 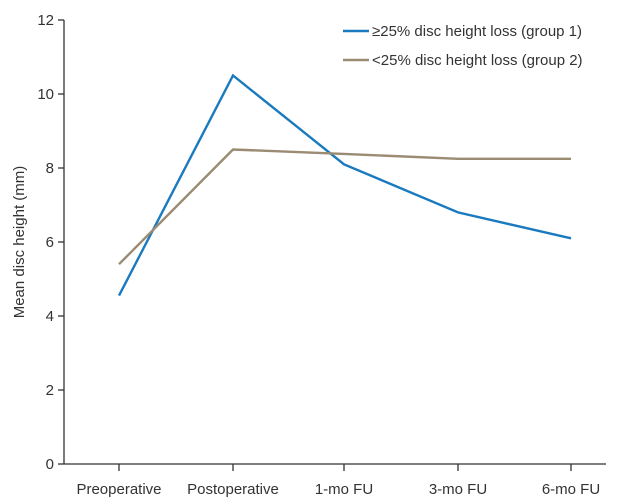 I want to click on y-tick-label: 6, so click(x=50, y=242).